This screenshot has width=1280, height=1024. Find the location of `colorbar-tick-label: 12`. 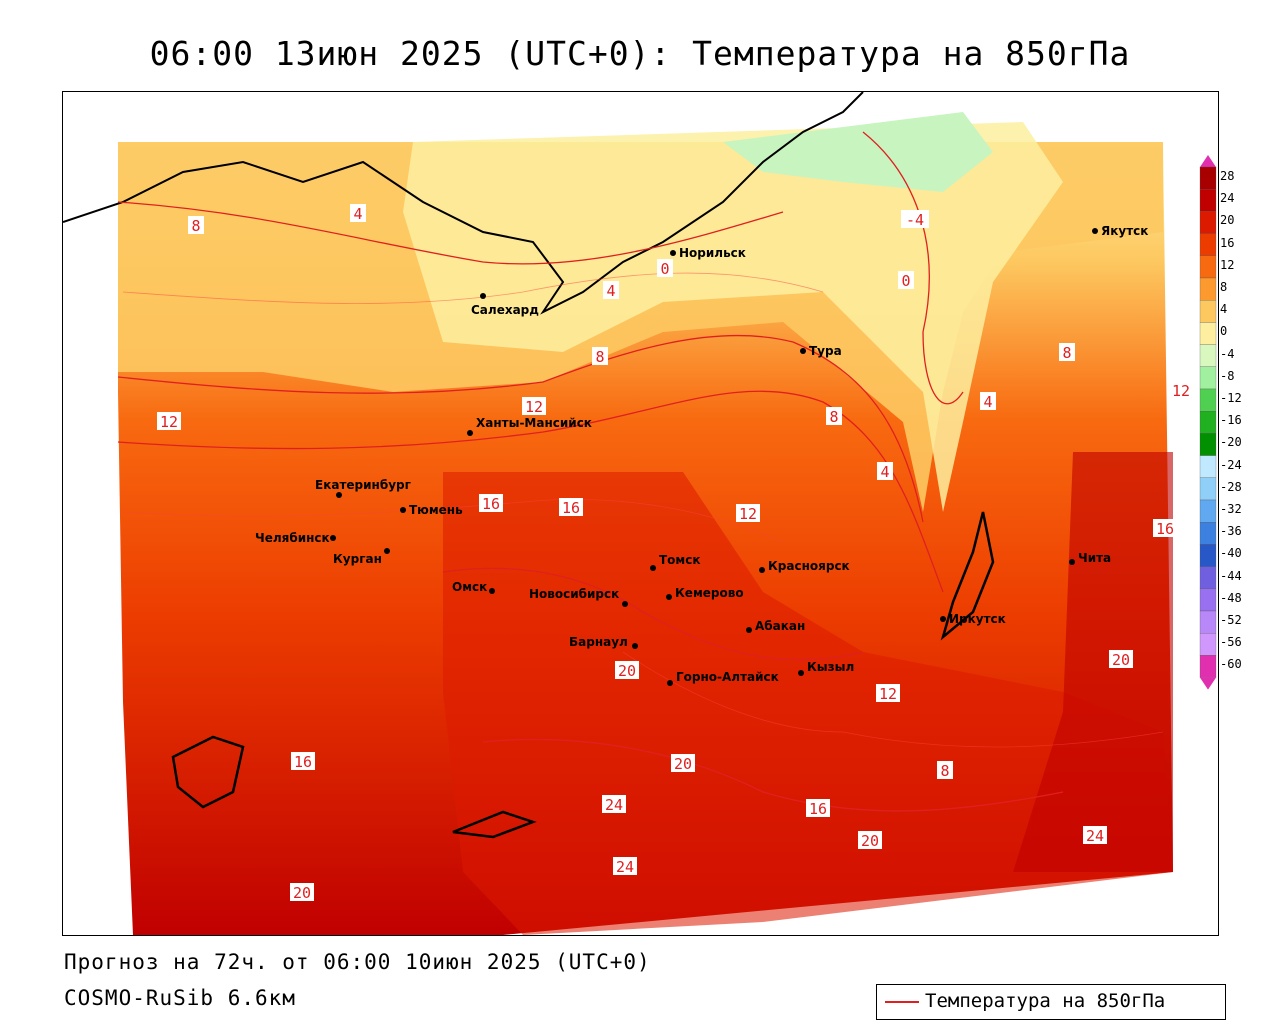

colorbar-tick-label: 12 is located at coordinates (1227, 264).